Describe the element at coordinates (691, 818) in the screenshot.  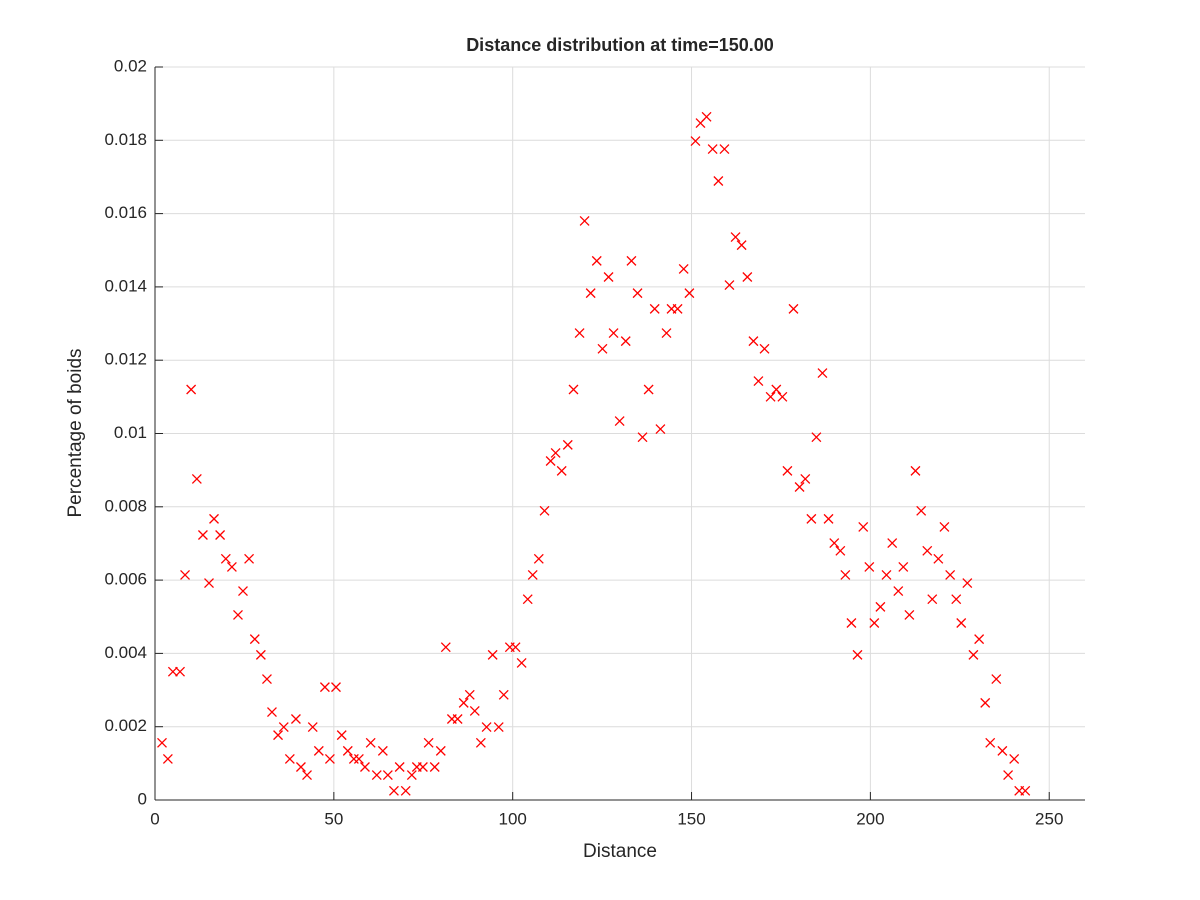
I see `x-tick-label: 150` at that location.